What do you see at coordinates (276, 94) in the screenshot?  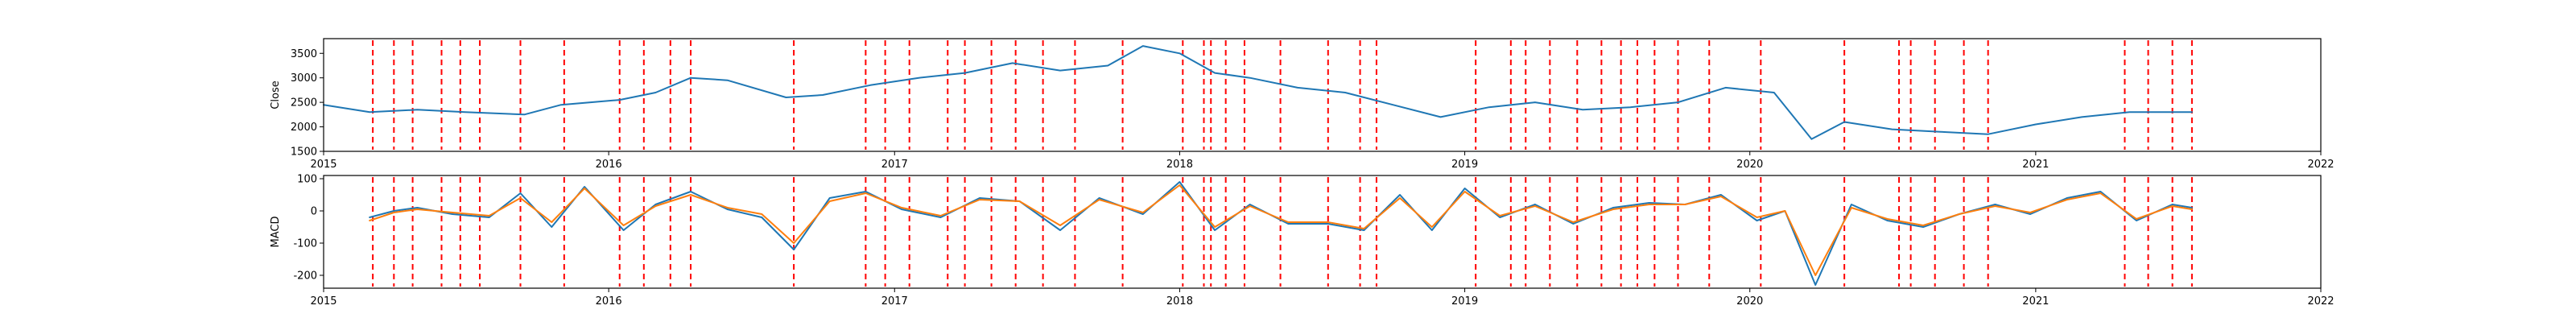 I see `y-axis-label: Close` at bounding box center [276, 94].